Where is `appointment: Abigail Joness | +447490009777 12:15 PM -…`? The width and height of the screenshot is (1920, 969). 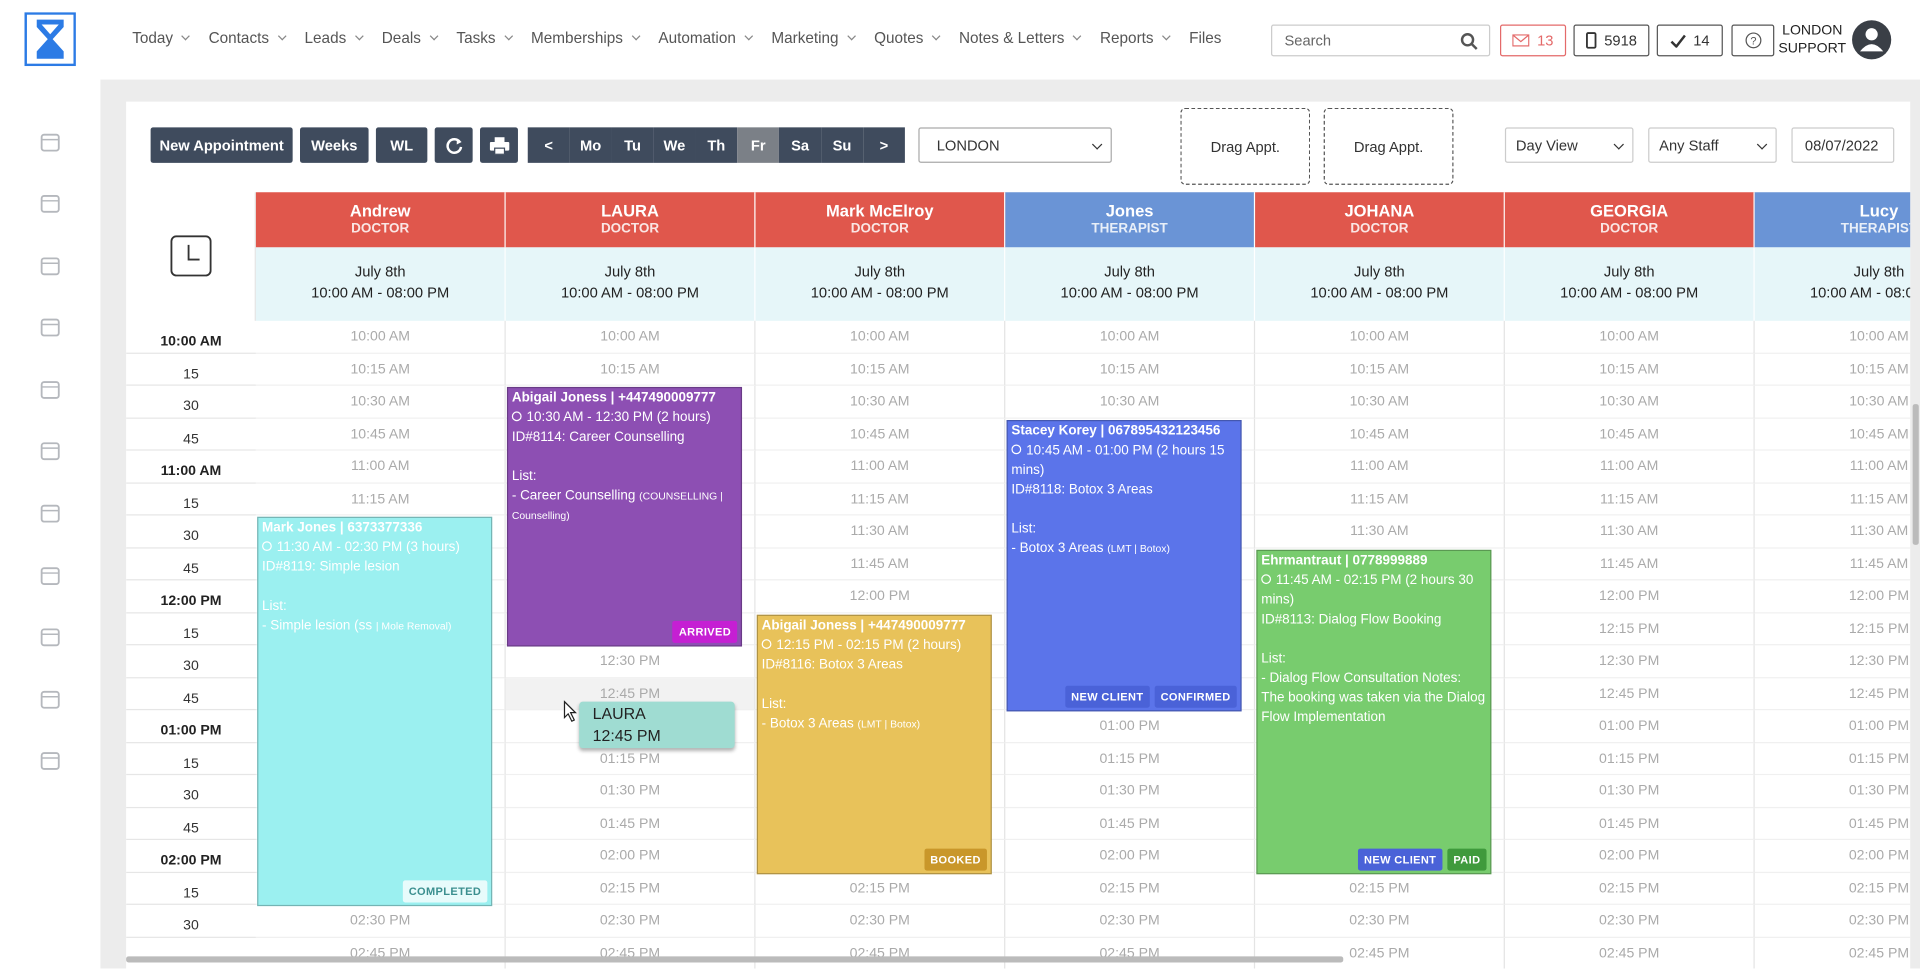
appointment: Abigail Joness | +447490009777 12:15 PM -… is located at coordinates (874, 744).